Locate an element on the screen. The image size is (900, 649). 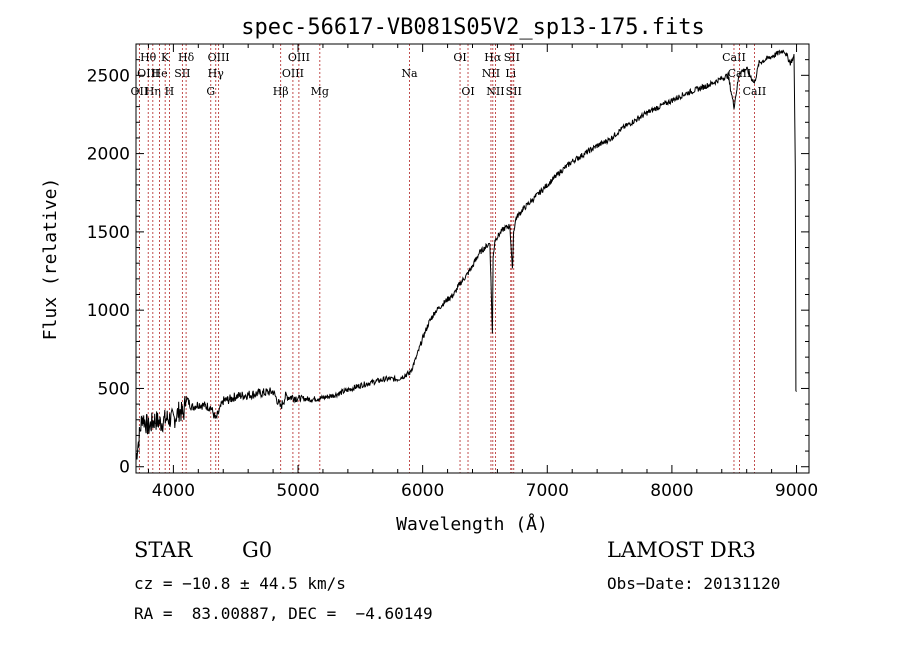
y-axis-label: Flux (relative) is located at coordinates (50, 259).